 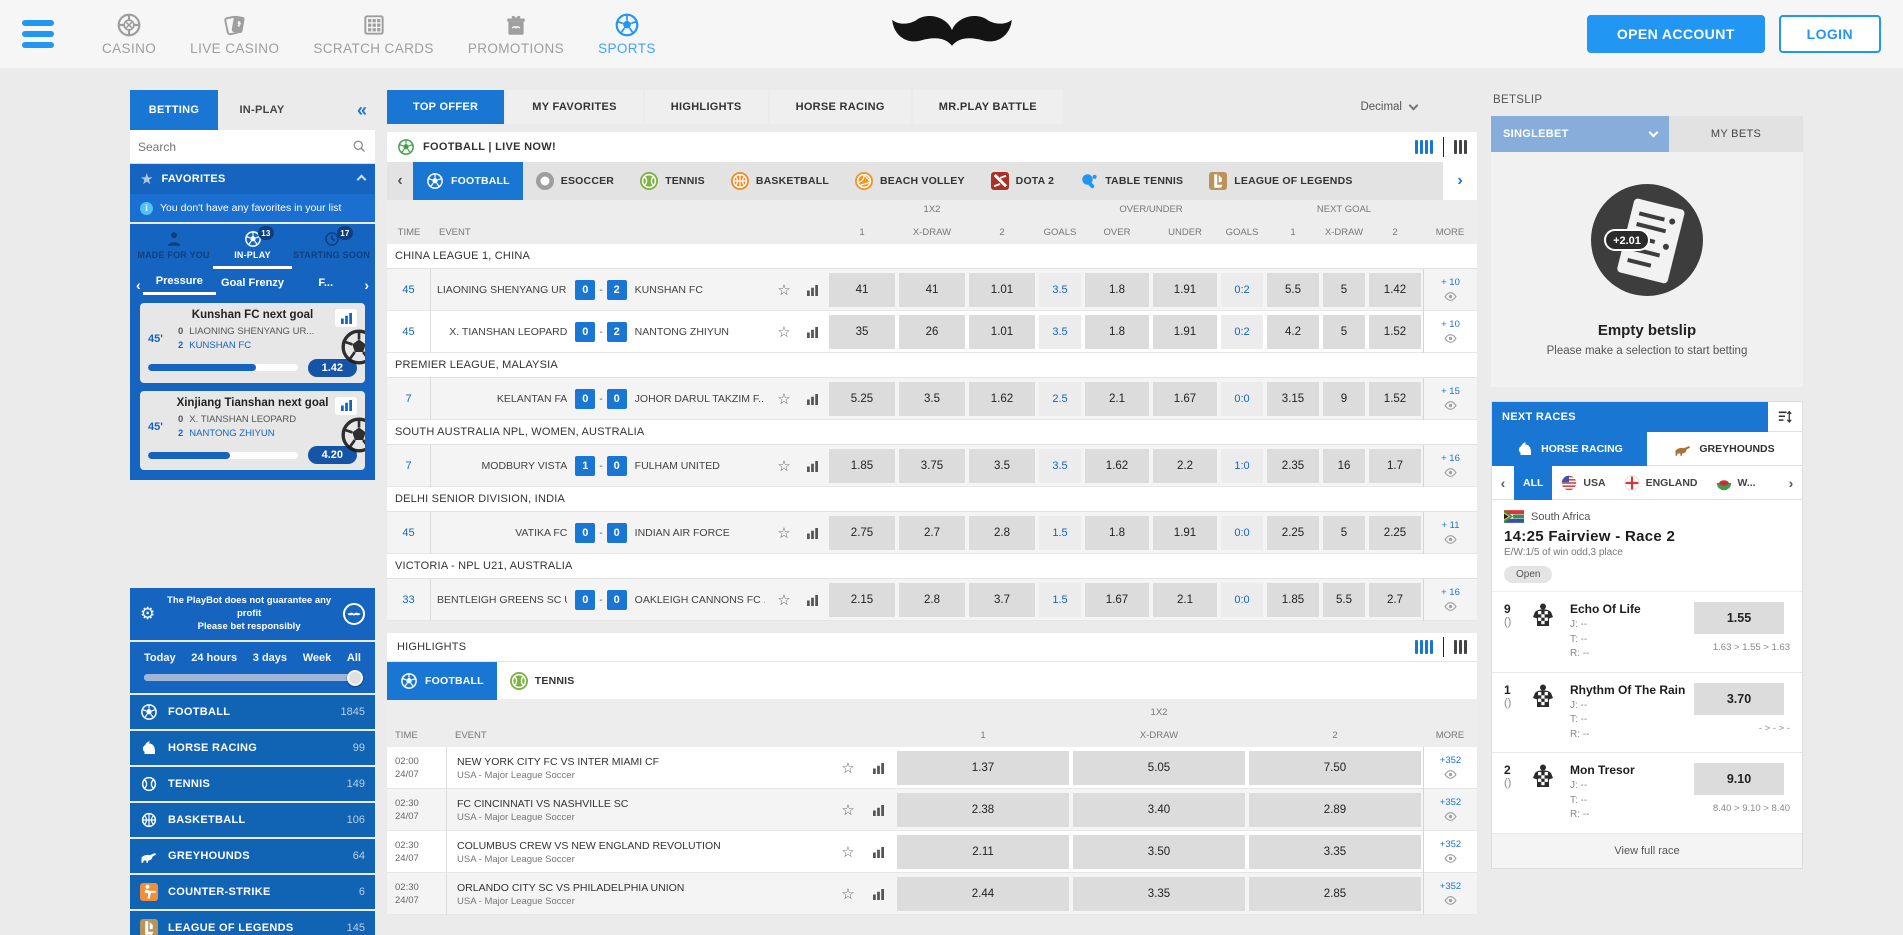 I want to click on odds-away: 2.85, so click(x=1335, y=894).